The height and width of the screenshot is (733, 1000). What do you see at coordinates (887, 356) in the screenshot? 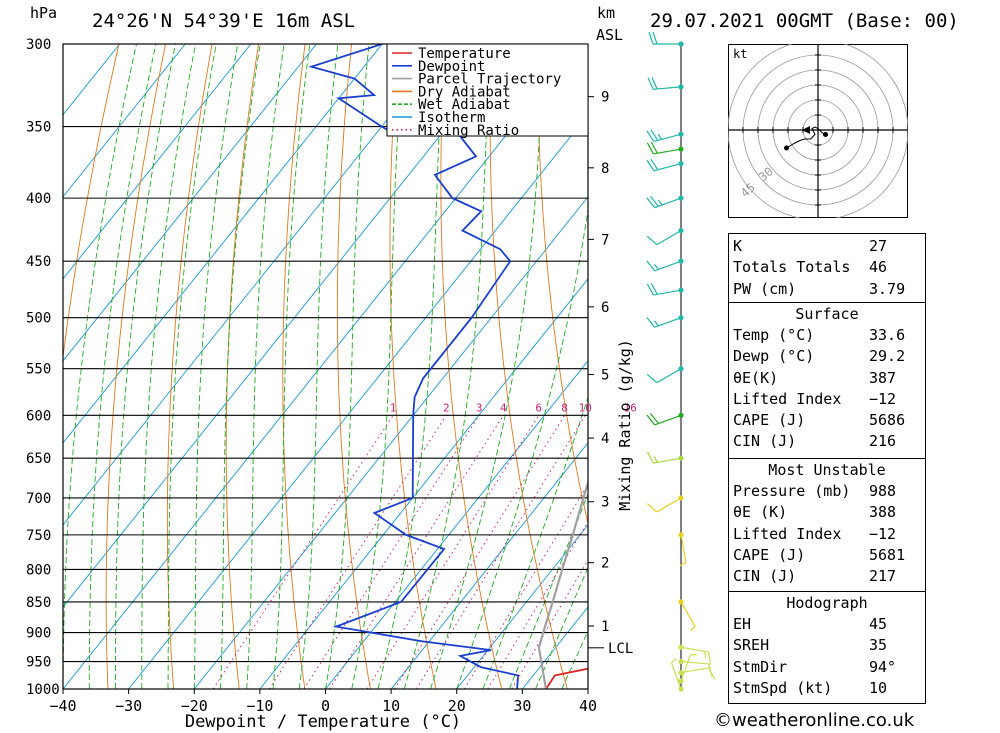
I see `index-value: 29.2` at bounding box center [887, 356].